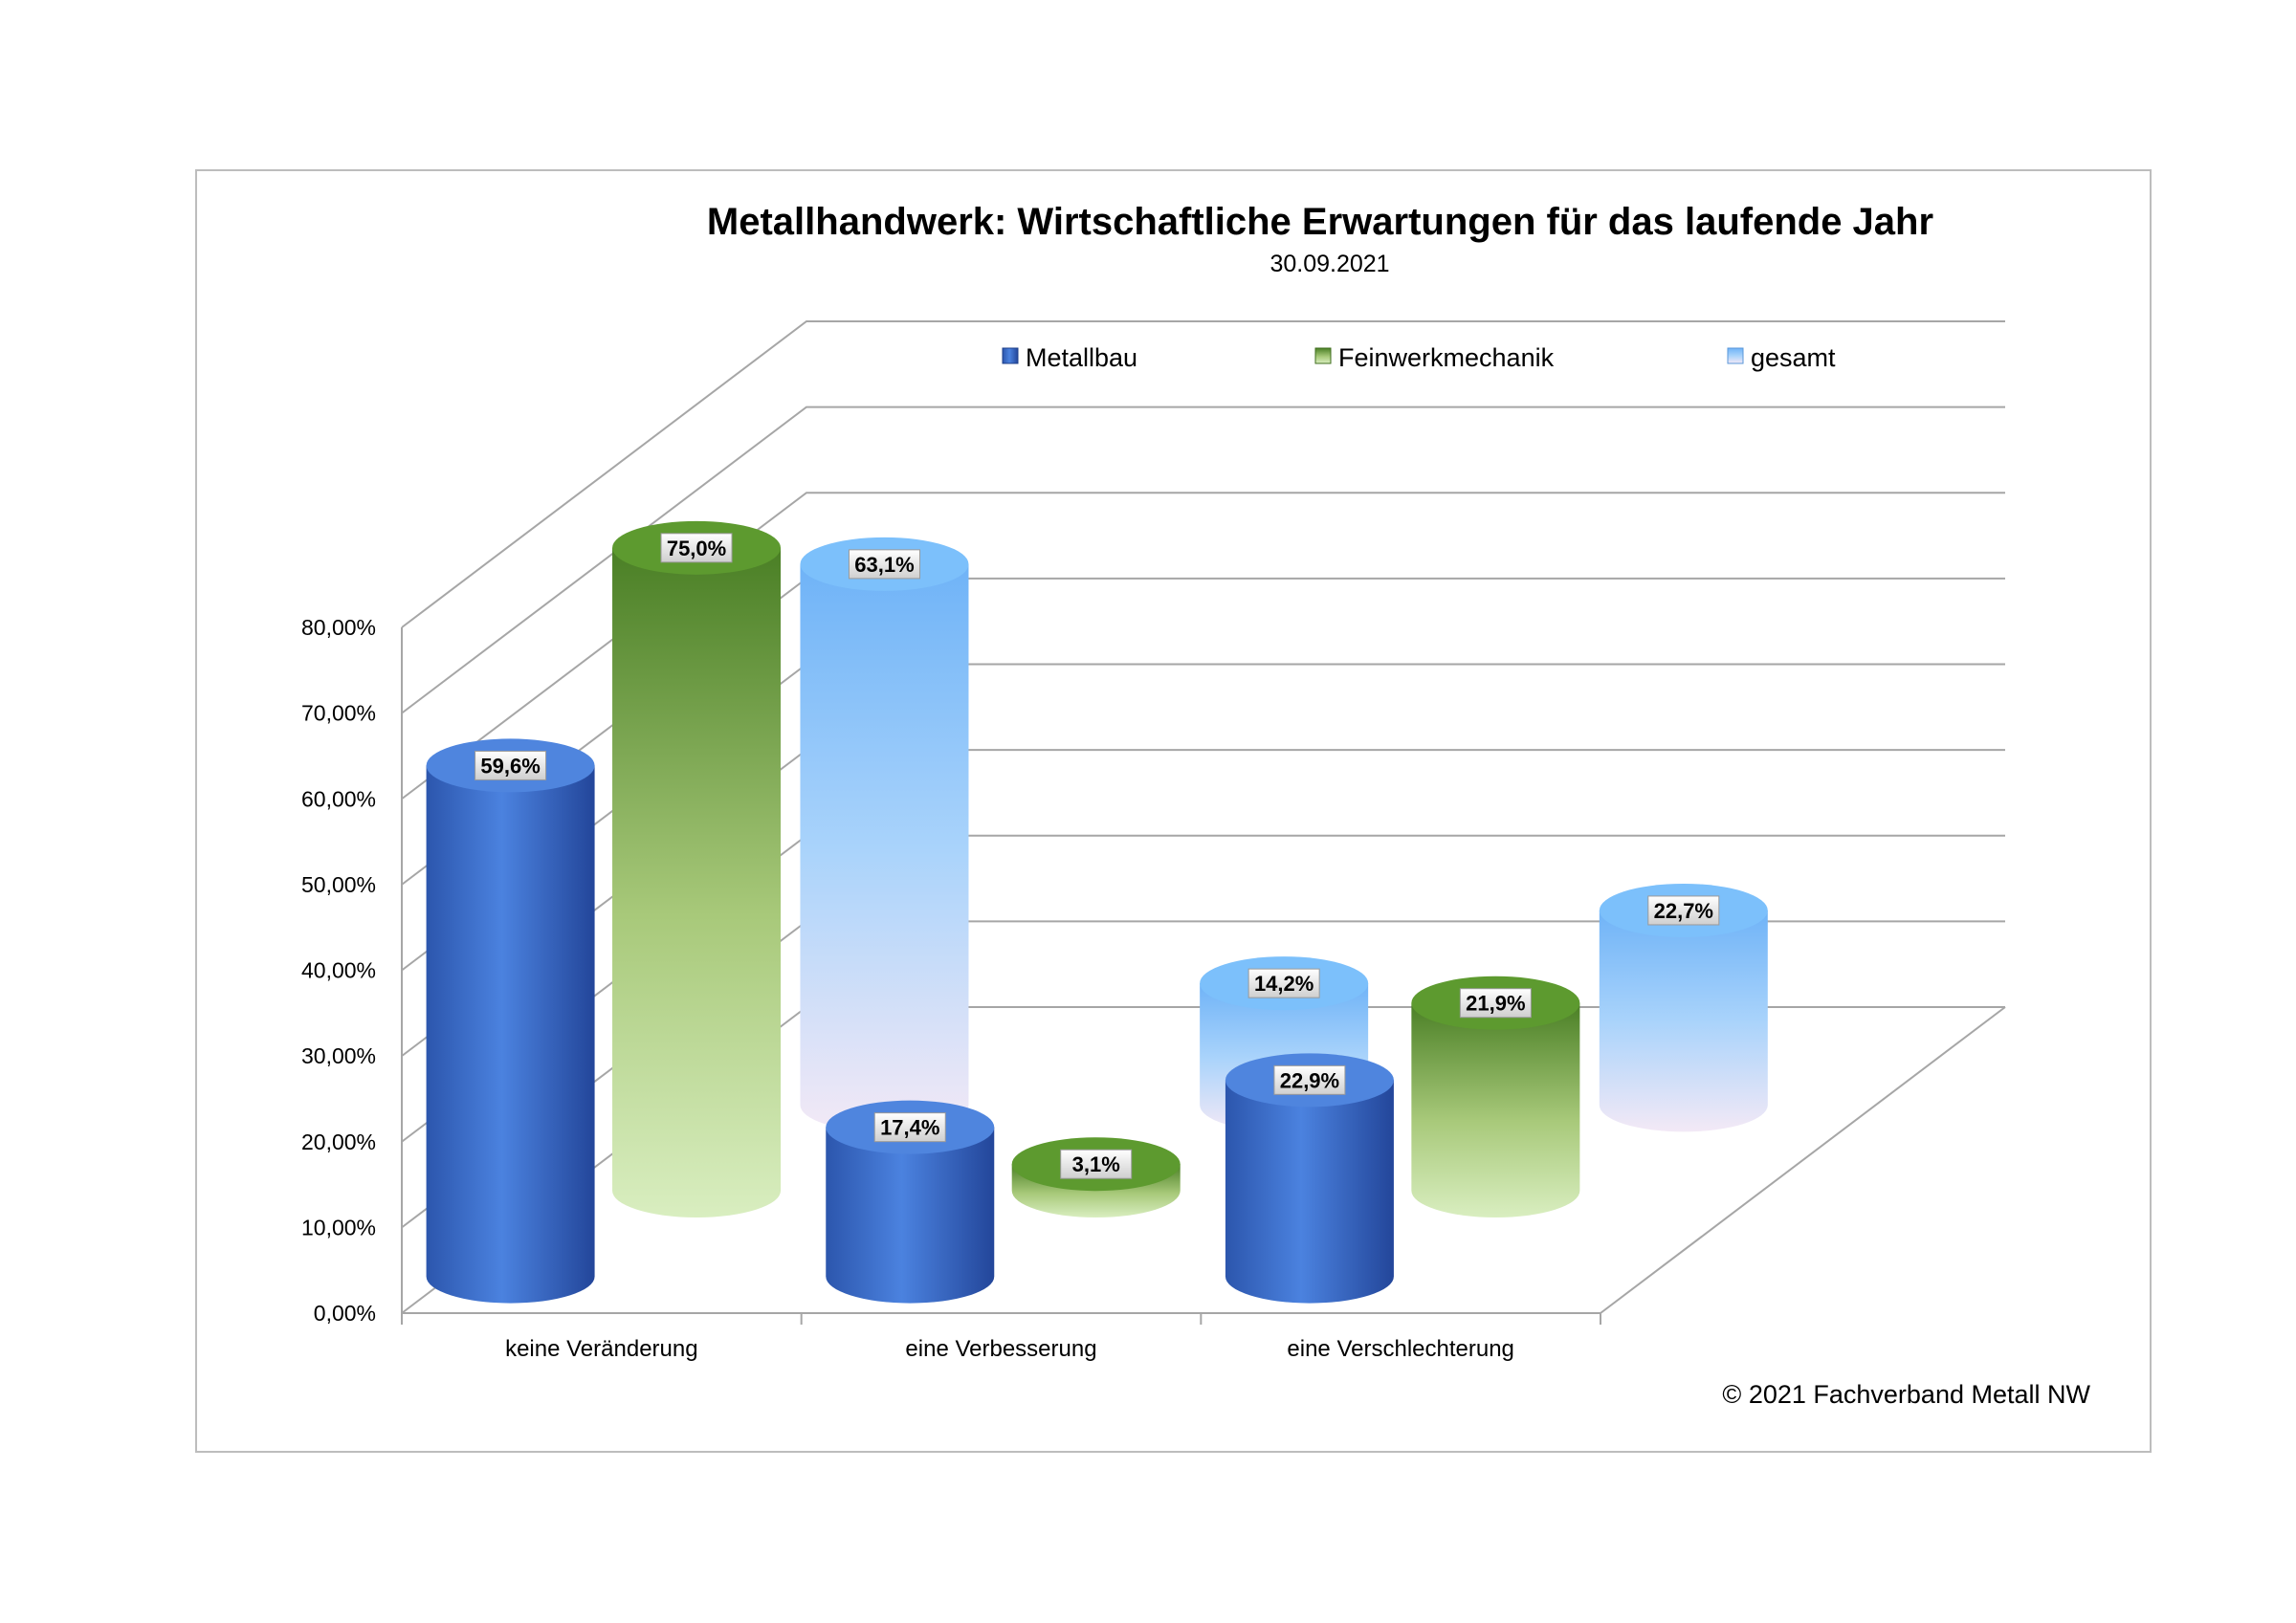  Describe the element at coordinates (1323, 355) in the screenshot. I see `legend-swatch-feinwerkmechanik` at that location.